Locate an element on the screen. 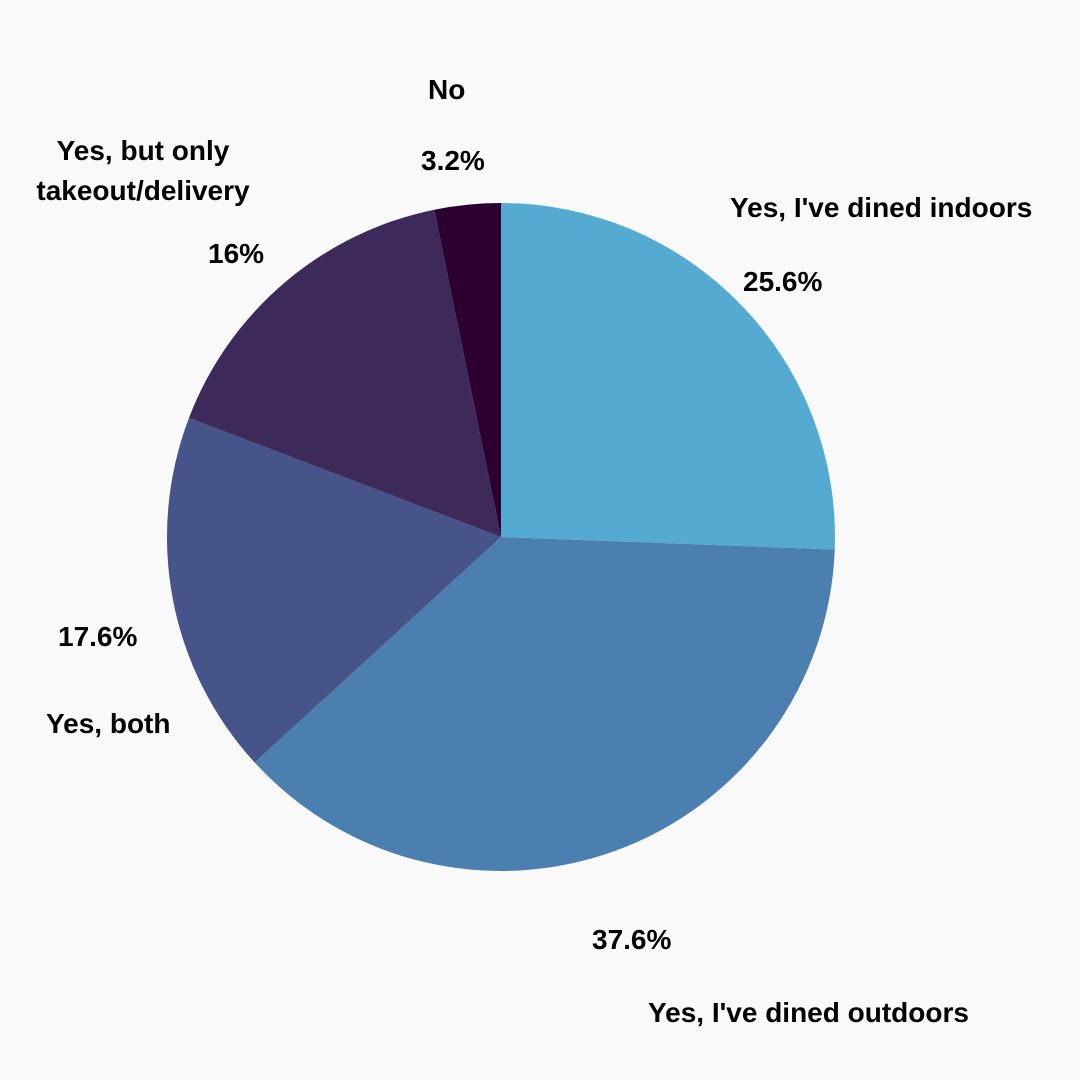 This screenshot has height=1080, width=1080. slice-label-takeout: Yes, but only takeout/delivery is located at coordinates (143, 170).